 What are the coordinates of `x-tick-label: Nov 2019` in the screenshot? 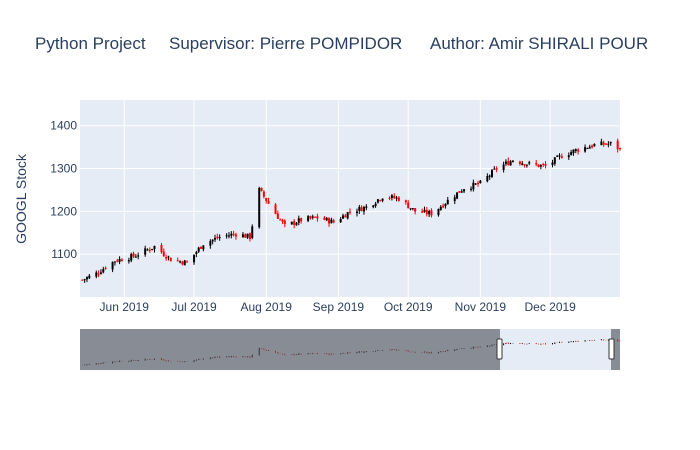 It's located at (481, 307).